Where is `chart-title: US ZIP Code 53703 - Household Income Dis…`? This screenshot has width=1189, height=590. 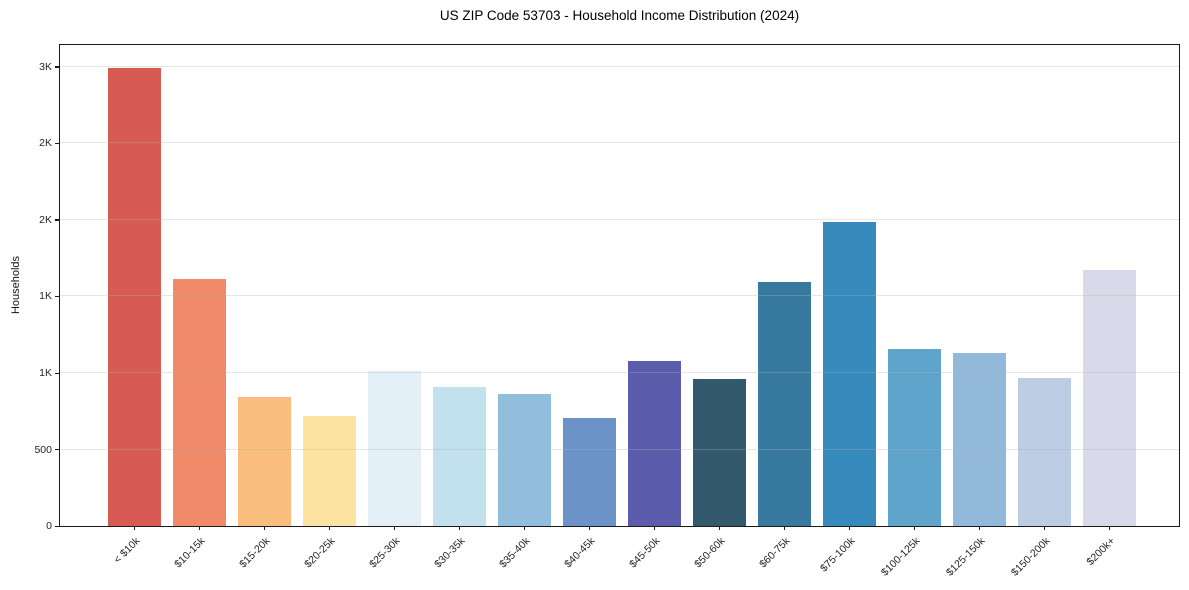 chart-title: US ZIP Code 53703 - Household Income Dis… is located at coordinates (619, 15).